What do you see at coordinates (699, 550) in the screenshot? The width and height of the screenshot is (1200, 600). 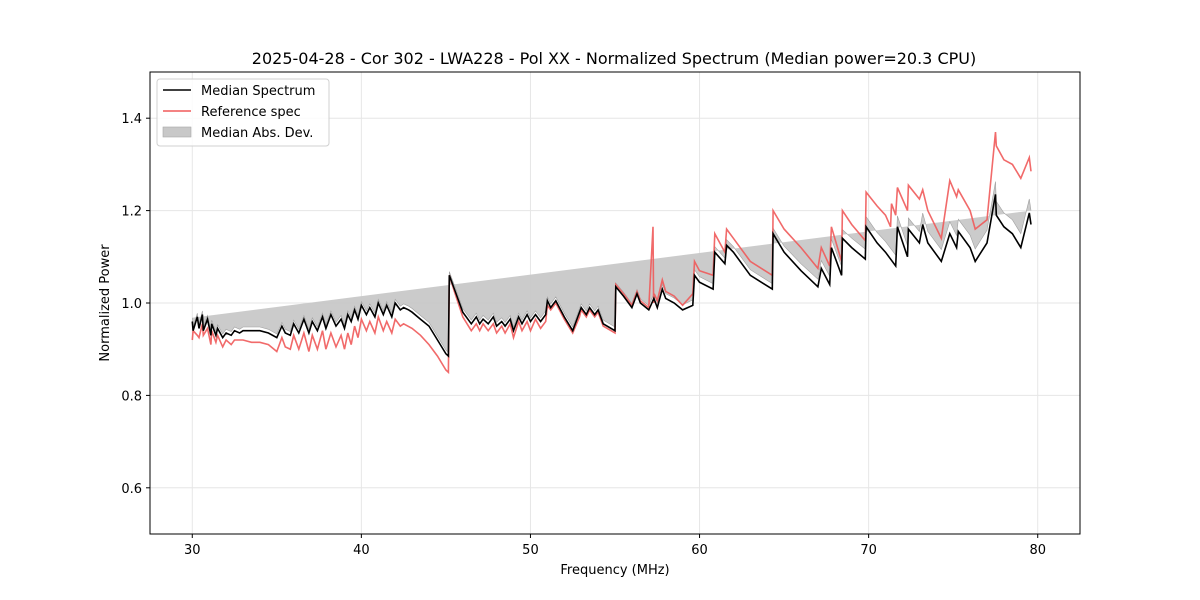 I see `x-tick-label: 60` at bounding box center [699, 550].